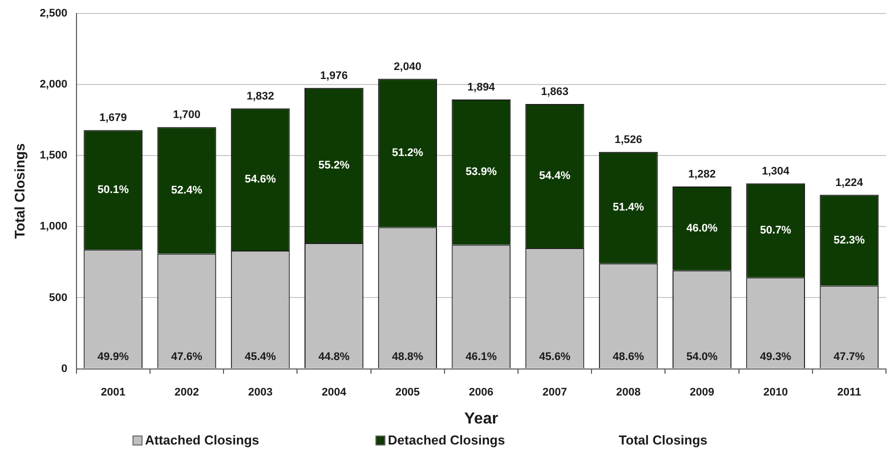 The width and height of the screenshot is (890, 452). I want to click on x-tick-label: 2006, so click(481, 392).